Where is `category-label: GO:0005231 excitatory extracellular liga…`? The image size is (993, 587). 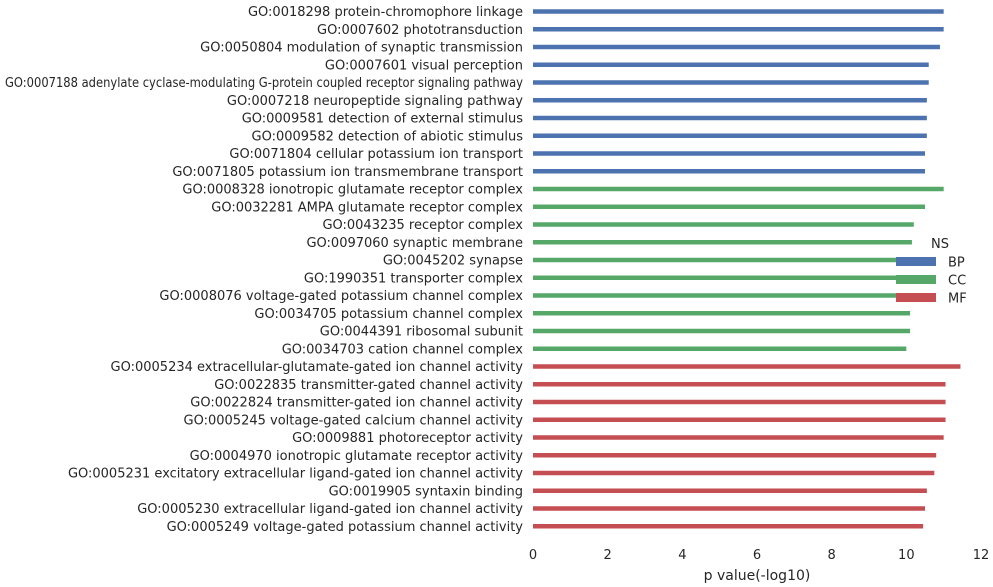 category-label: GO:0005231 excitatory extracellular liga… is located at coordinates (295, 474).